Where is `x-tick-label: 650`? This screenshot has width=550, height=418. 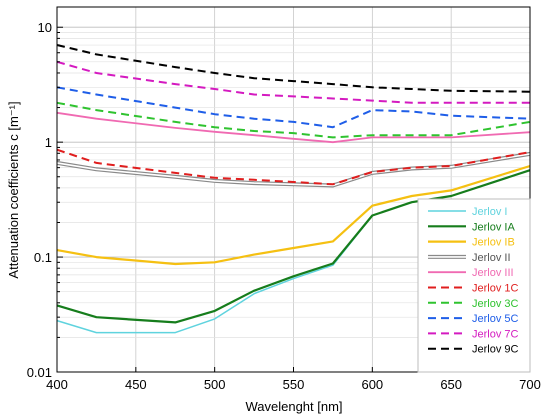 x-tick-label: 650 is located at coordinates (451, 384).